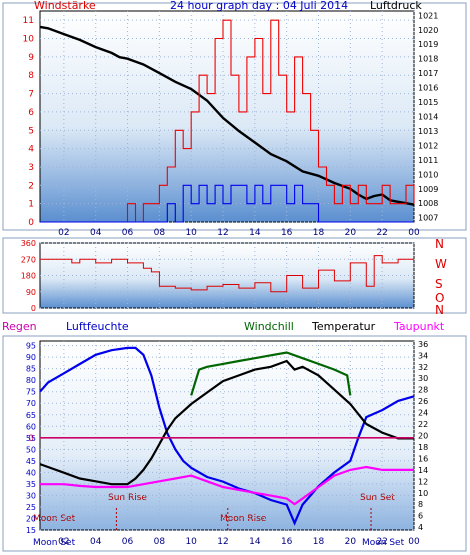 Image resolution: width=470 pixels, height=555 pixels. What do you see at coordinates (423, 481) in the screenshot?
I see `temperature-tick-label: 12` at bounding box center [423, 481].